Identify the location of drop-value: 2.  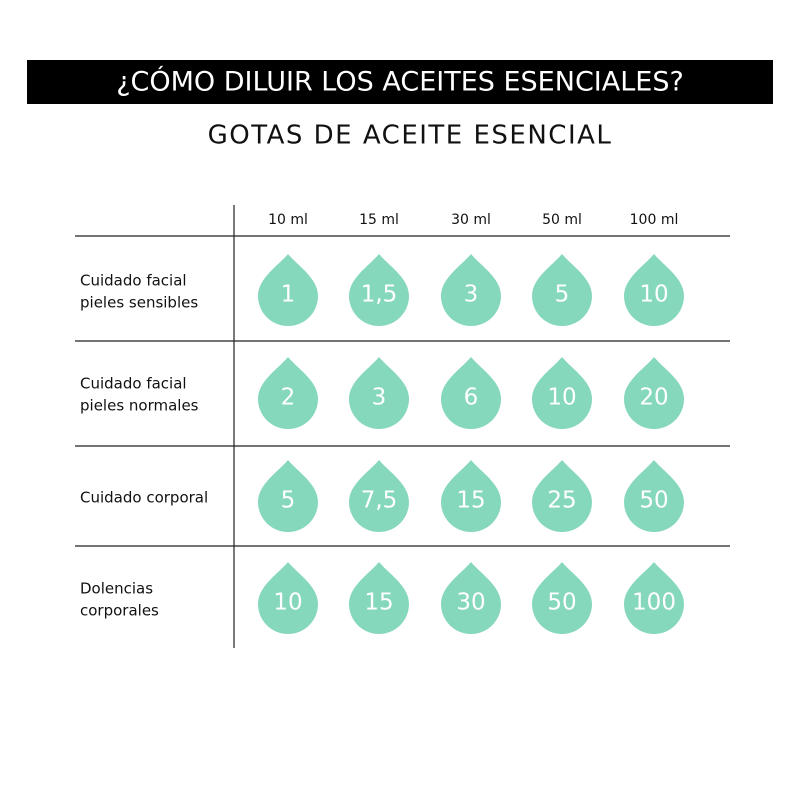
(288, 398).